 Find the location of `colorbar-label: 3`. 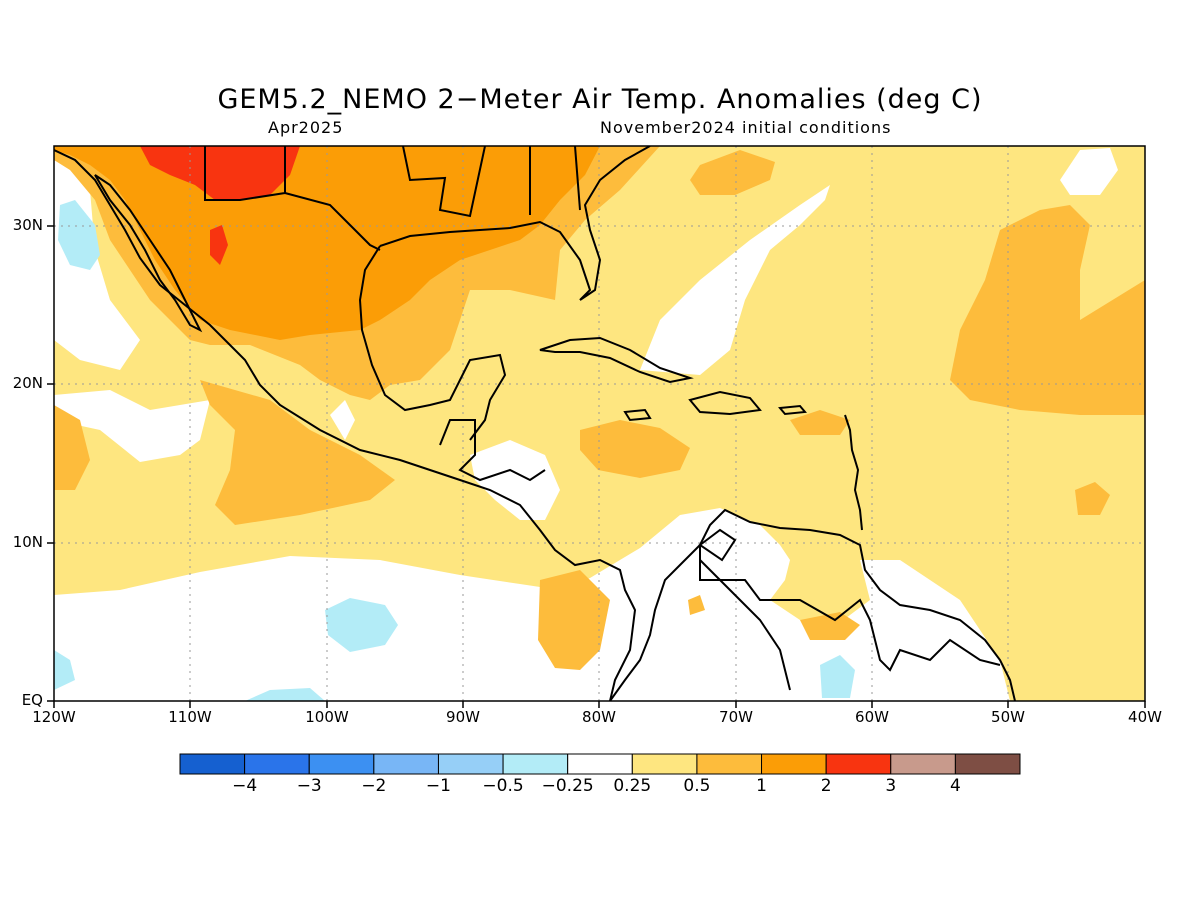

colorbar-label: 3 is located at coordinates (891, 786).